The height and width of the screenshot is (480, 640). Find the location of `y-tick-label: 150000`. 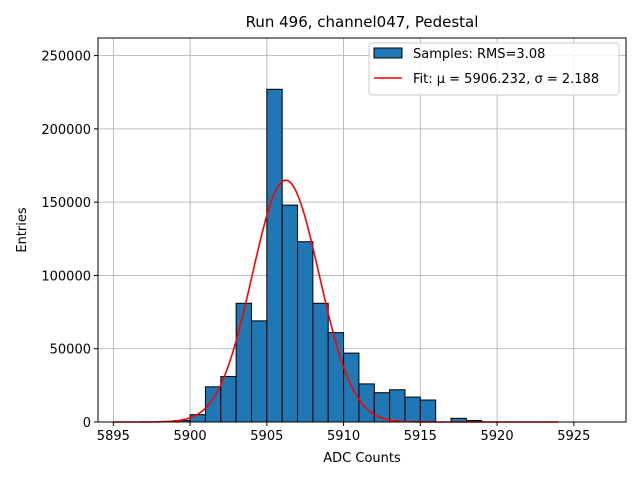

y-tick-label: 150000 is located at coordinates (66, 203).